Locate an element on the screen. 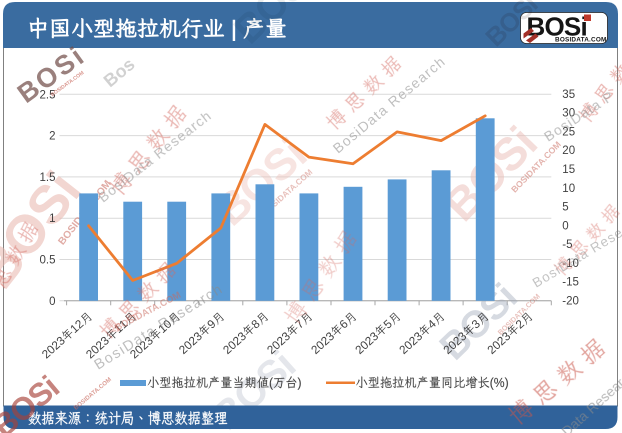  svg-text: 20 is located at coordinates (568, 151).